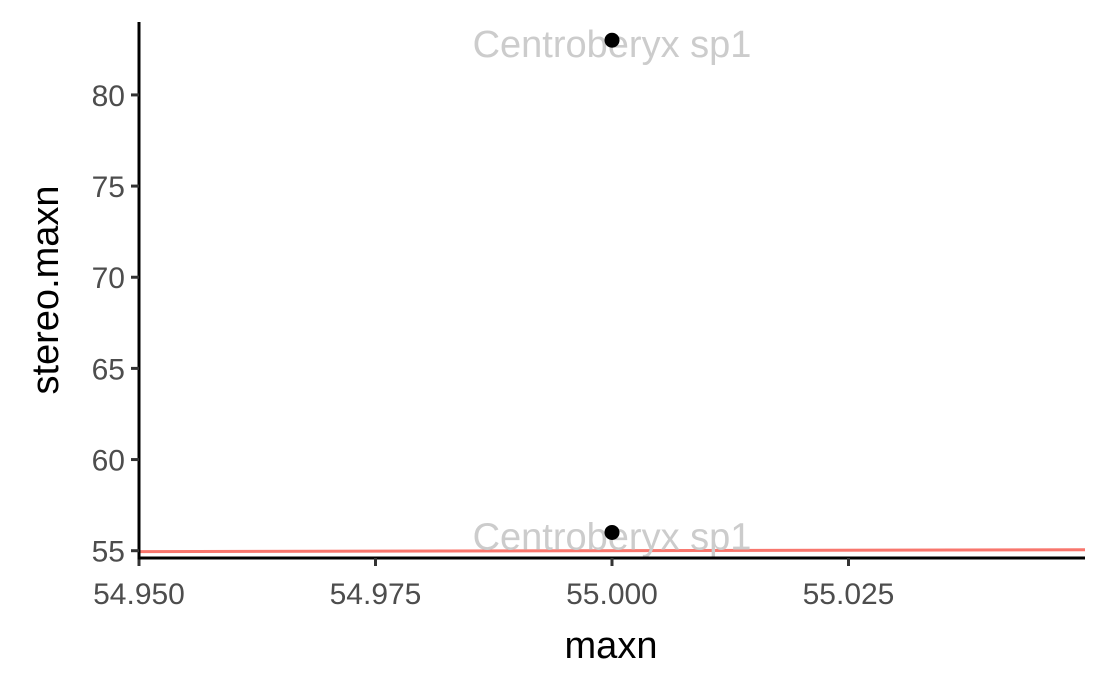 The width and height of the screenshot is (1109, 690). What do you see at coordinates (108, 278) in the screenshot?
I see `y-tick-label: 70` at bounding box center [108, 278].